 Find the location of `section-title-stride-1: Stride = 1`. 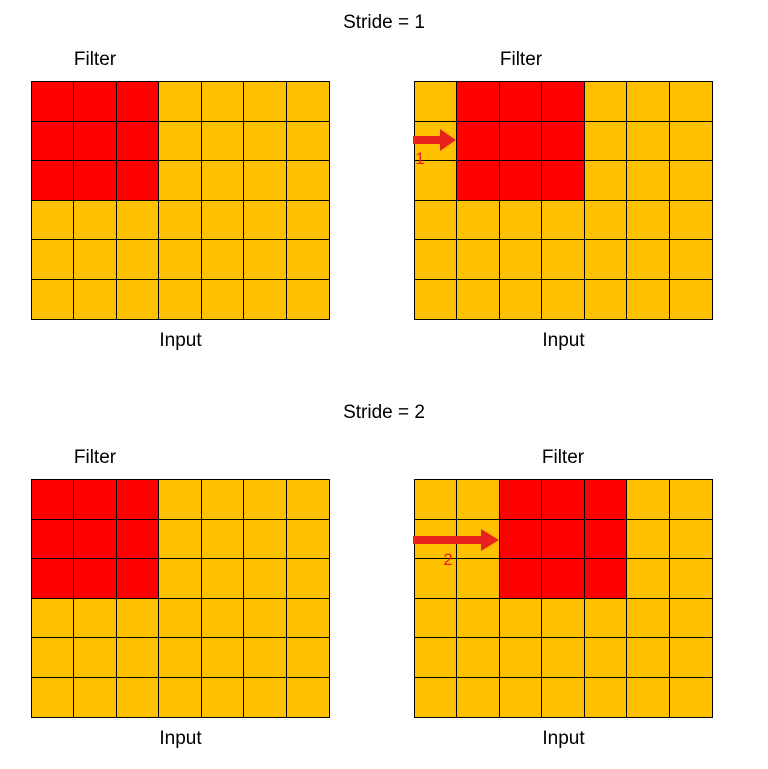

section-title-stride-1: Stride = 1 is located at coordinates (384, 22).